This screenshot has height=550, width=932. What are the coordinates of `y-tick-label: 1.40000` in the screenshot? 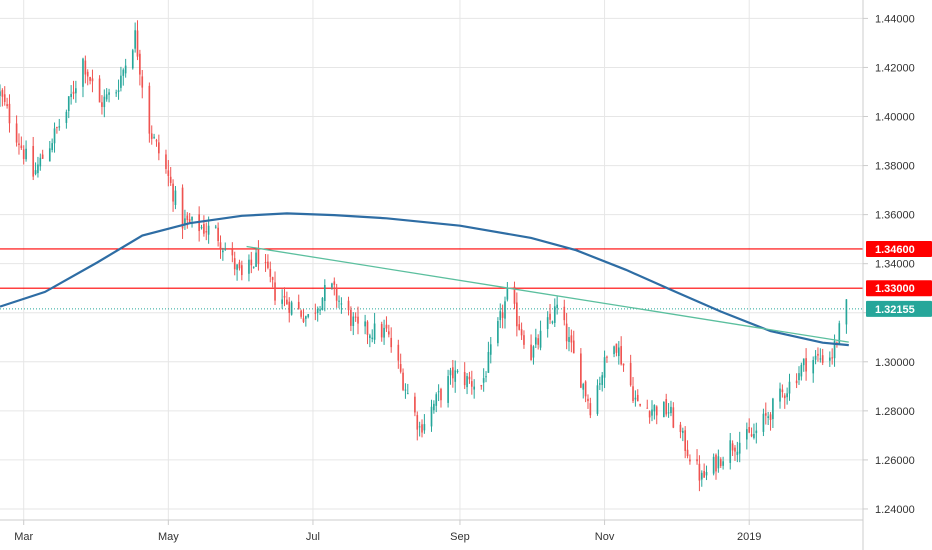 It's located at (895, 118).